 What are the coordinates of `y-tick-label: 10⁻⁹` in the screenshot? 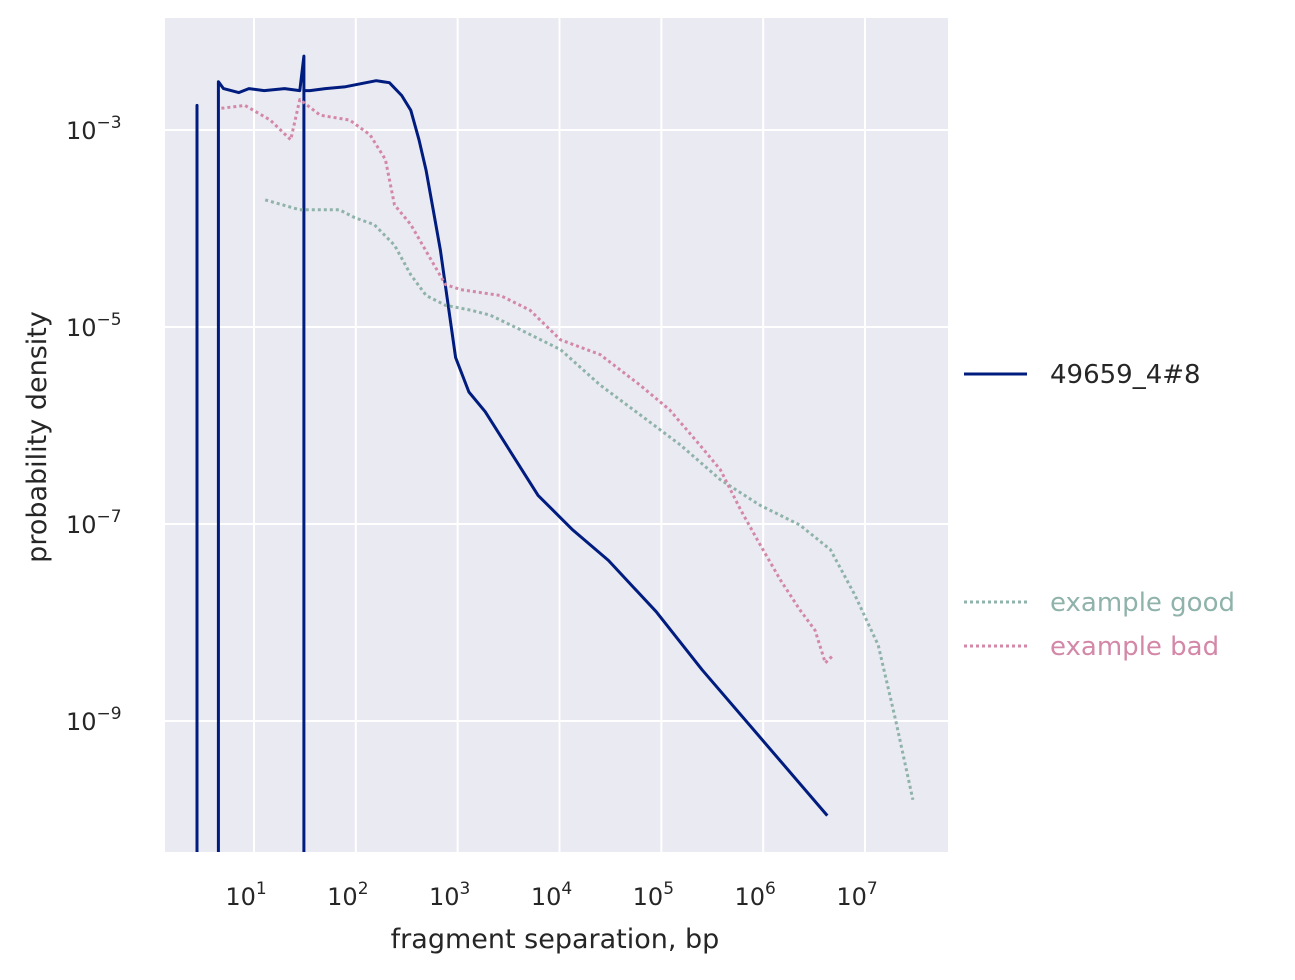 It's located at (94, 720).